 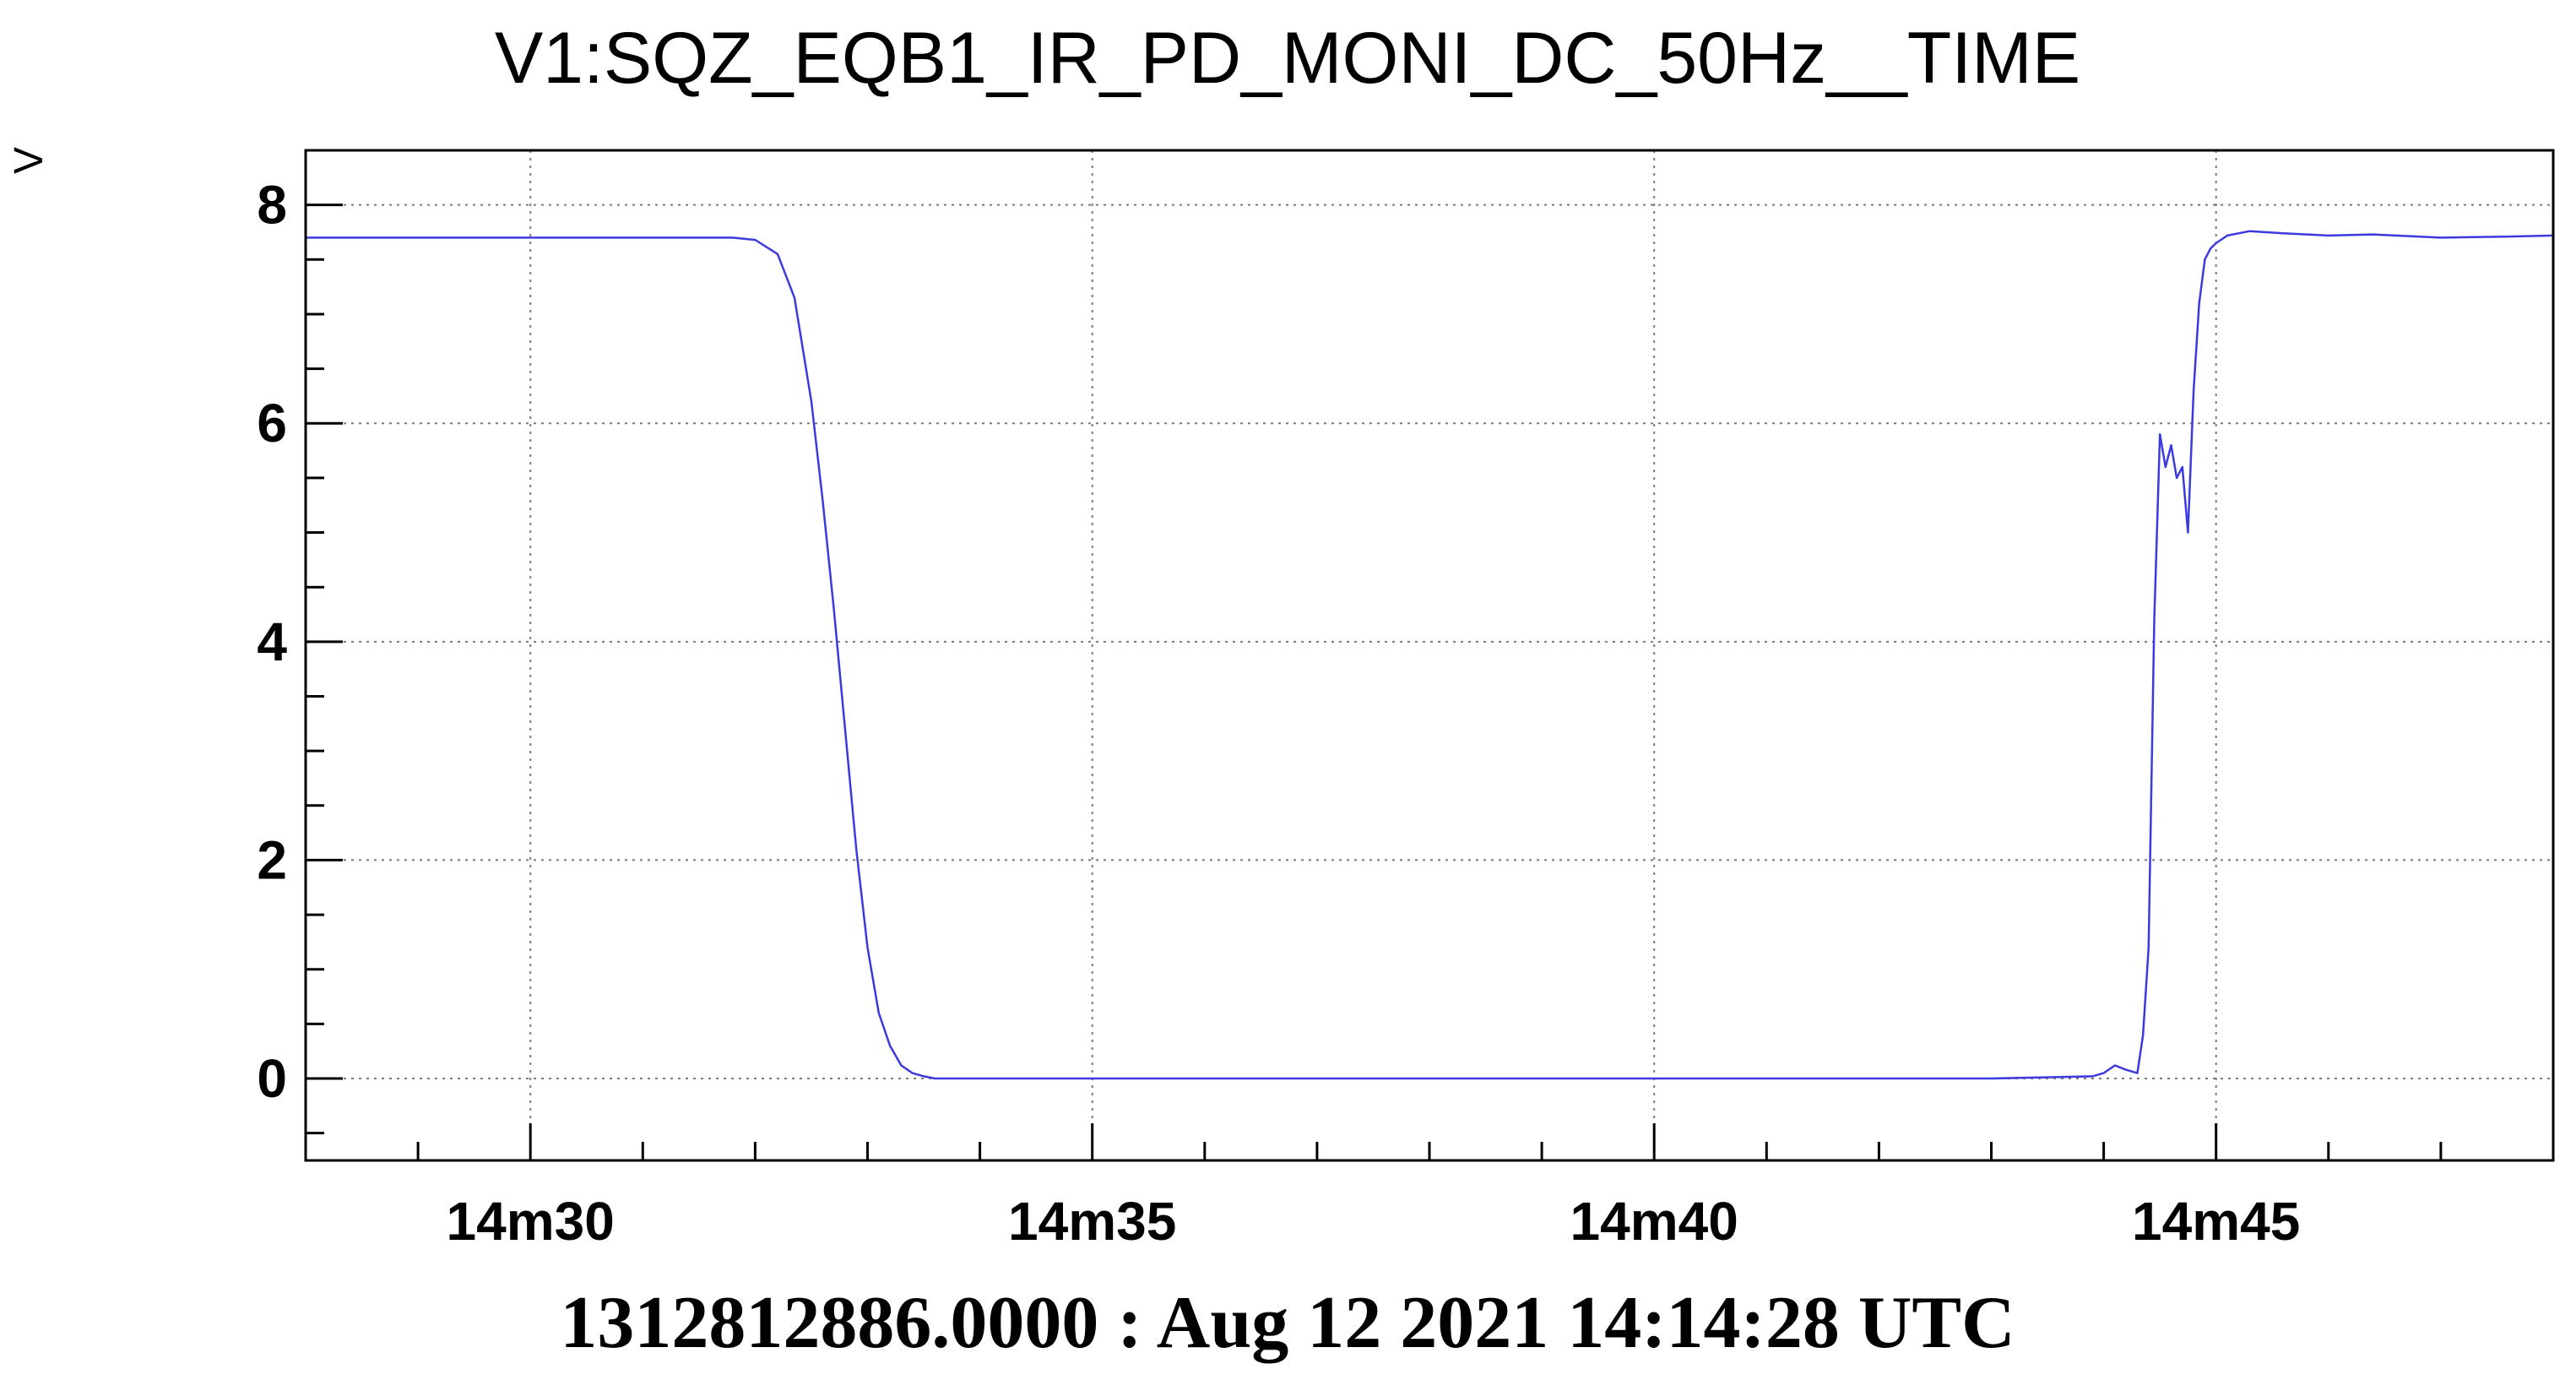 I want to click on x-tick-label: 14m45, so click(x=2216, y=1221).